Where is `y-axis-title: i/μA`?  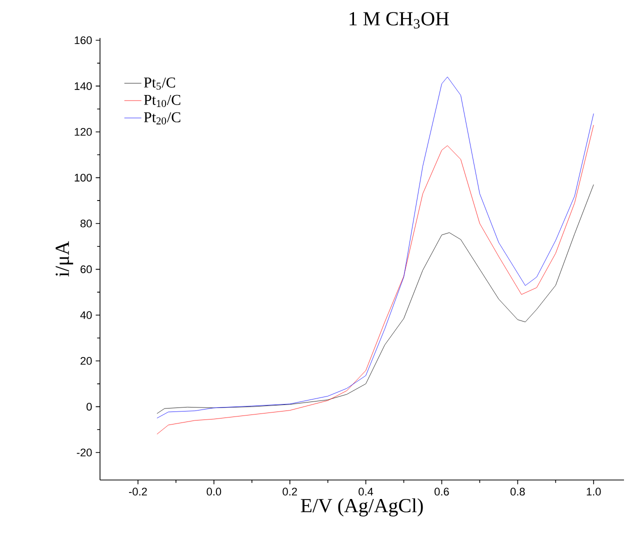 y-axis-title: i/μA is located at coordinates (65, 259).